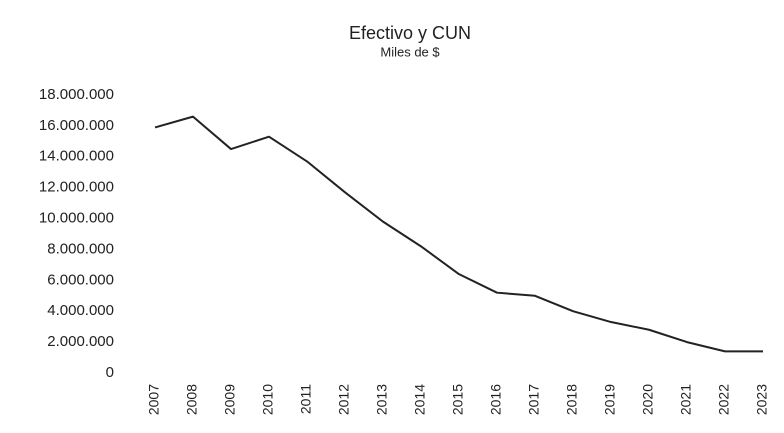 This screenshot has width=784, height=433. What do you see at coordinates (76, 125) in the screenshot?
I see `y-tick-label: 16.000.000` at bounding box center [76, 125].